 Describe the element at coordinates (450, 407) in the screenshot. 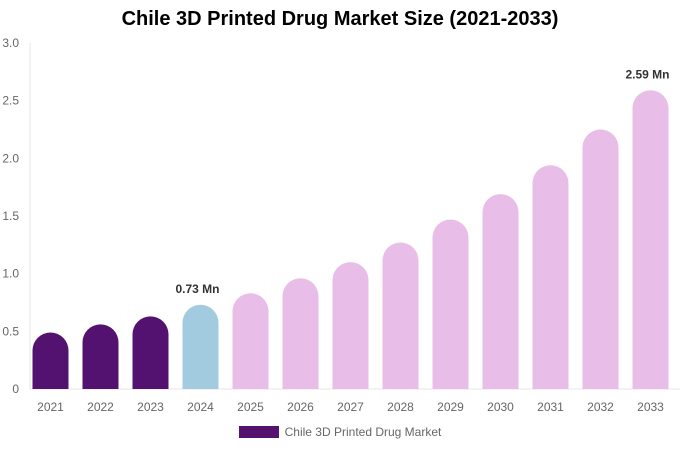

I see `x-tick-label: 2029` at that location.